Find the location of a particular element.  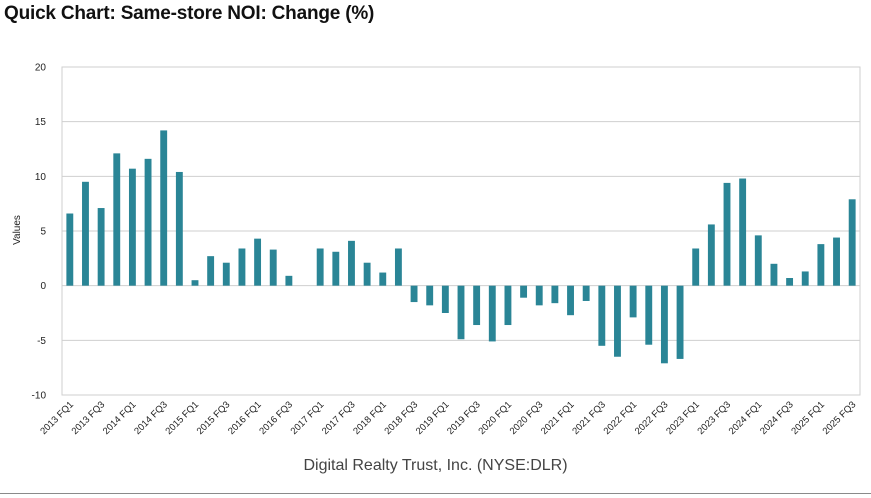

chart-caption: Digital Realty Trust, Inc. (NYSE:DLR) is located at coordinates (435, 465).